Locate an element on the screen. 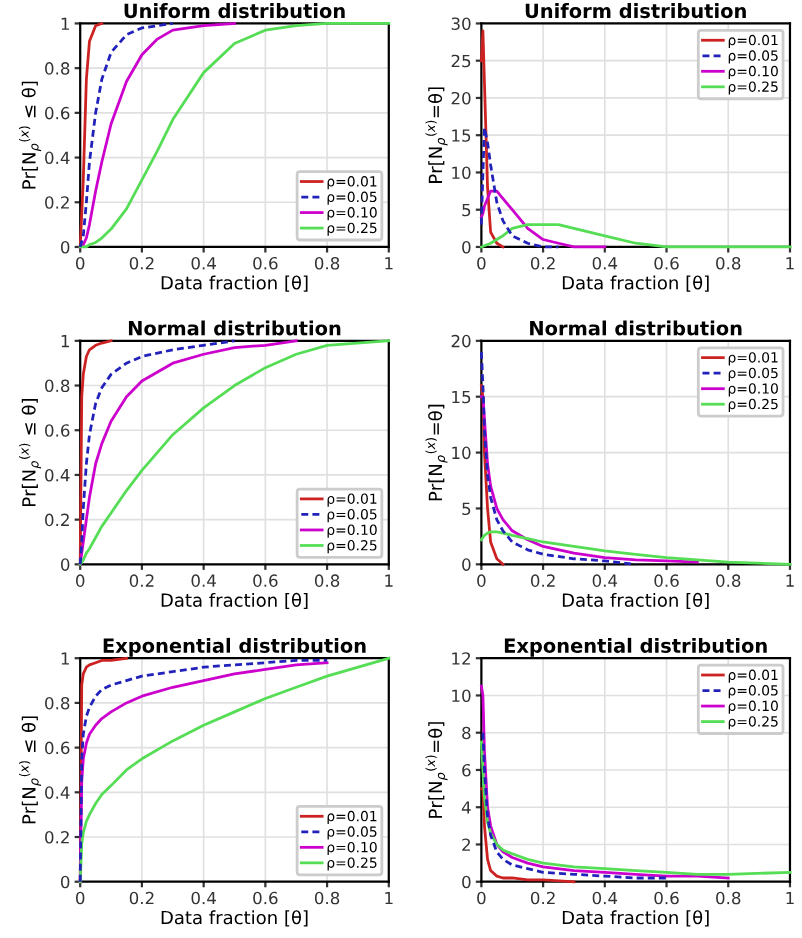 This screenshot has height=938, width=802. y-tick-label: 25 is located at coordinates (461, 61).